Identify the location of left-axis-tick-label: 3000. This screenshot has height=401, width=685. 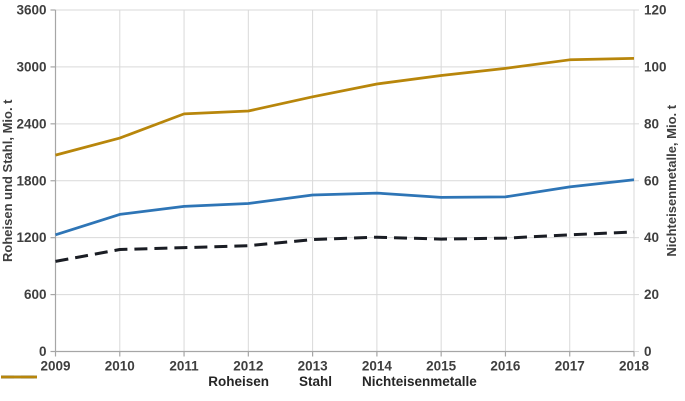
(31, 66).